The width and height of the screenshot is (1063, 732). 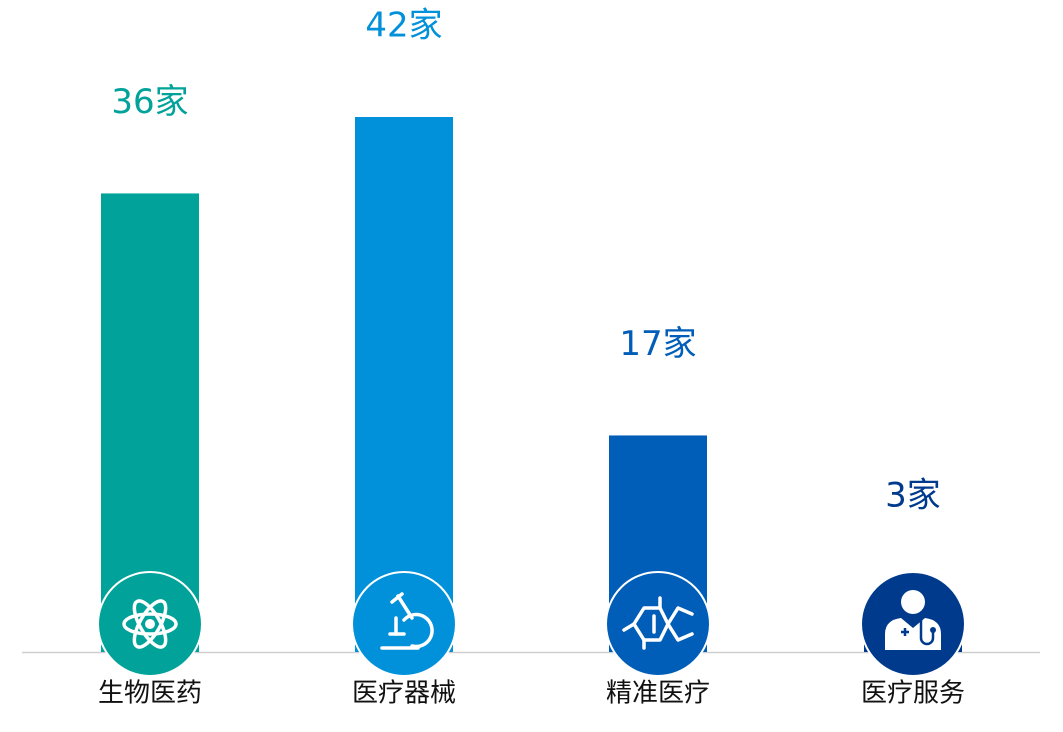 What do you see at coordinates (531, 620) in the screenshot?
I see `icons` at bounding box center [531, 620].